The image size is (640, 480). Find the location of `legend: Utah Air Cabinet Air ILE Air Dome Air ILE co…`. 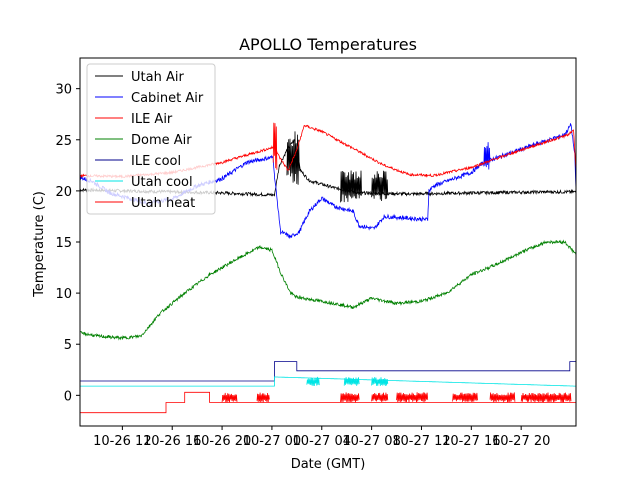

legend: Utah Air Cabinet Air ILE Air Dome Air ILE co… is located at coordinates (151, 139).